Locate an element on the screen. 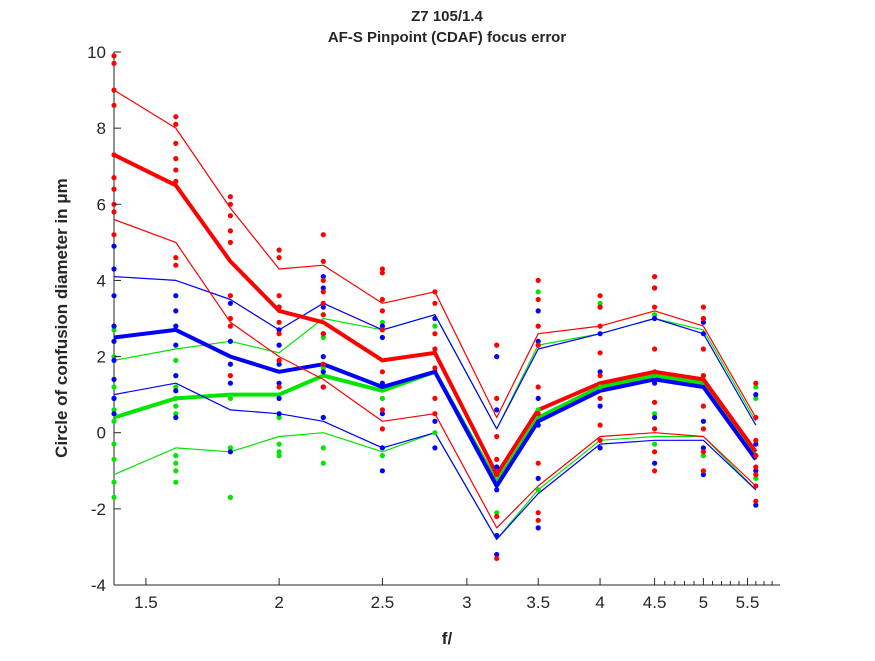  x-tick-label-8: 5.5 is located at coordinates (748, 602).